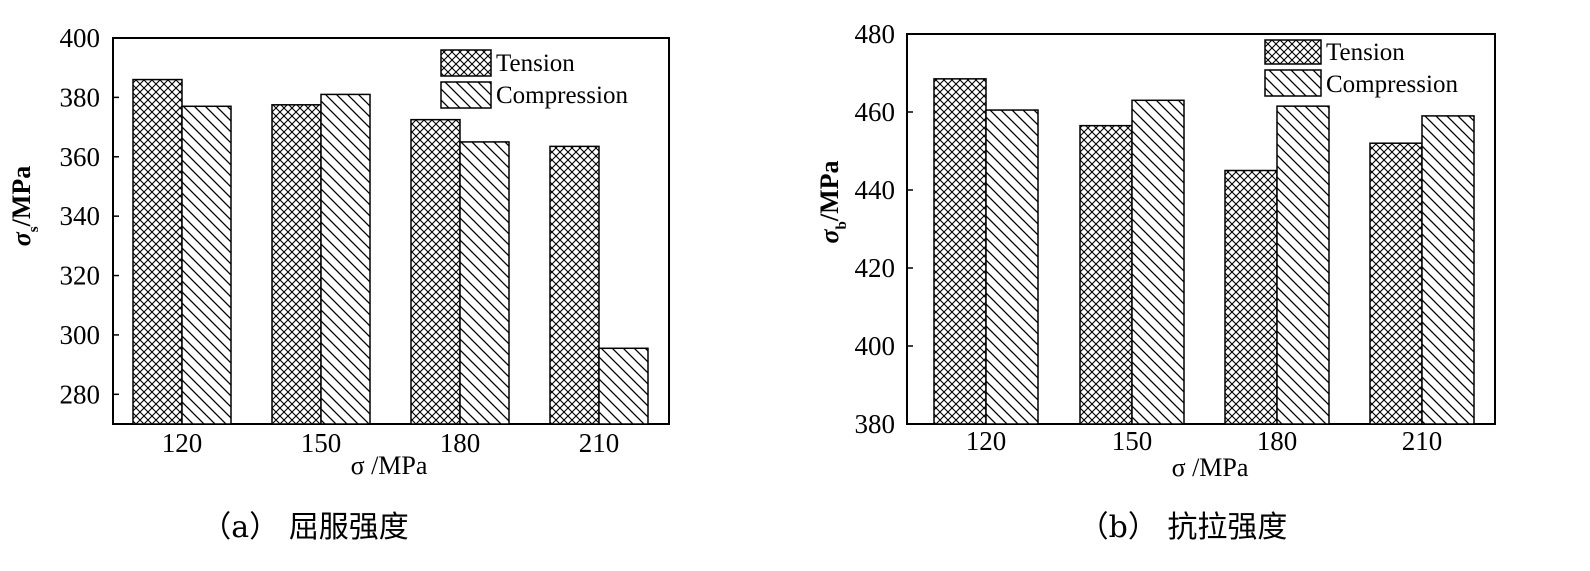 The image size is (1590, 571). I want to click on y-tick-label: 320, so click(80, 276).